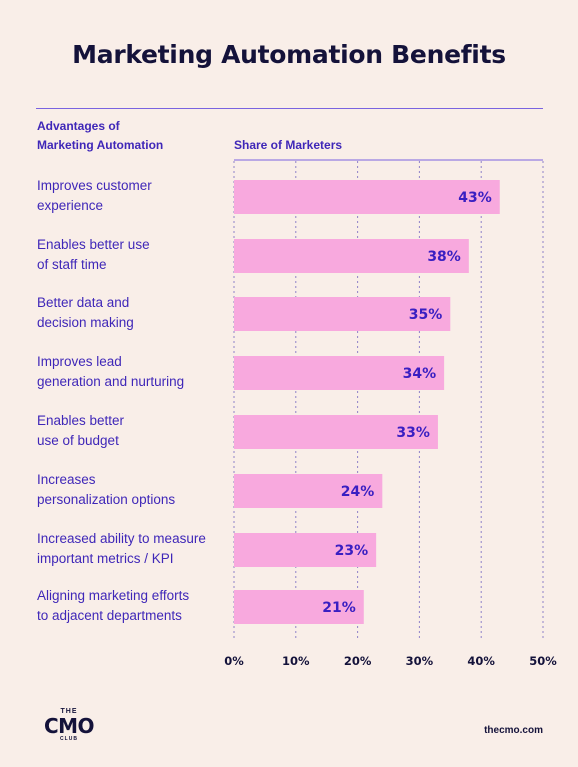 The width and height of the screenshot is (578, 767). I want to click on logo-main-text: CMO, so click(69, 726).